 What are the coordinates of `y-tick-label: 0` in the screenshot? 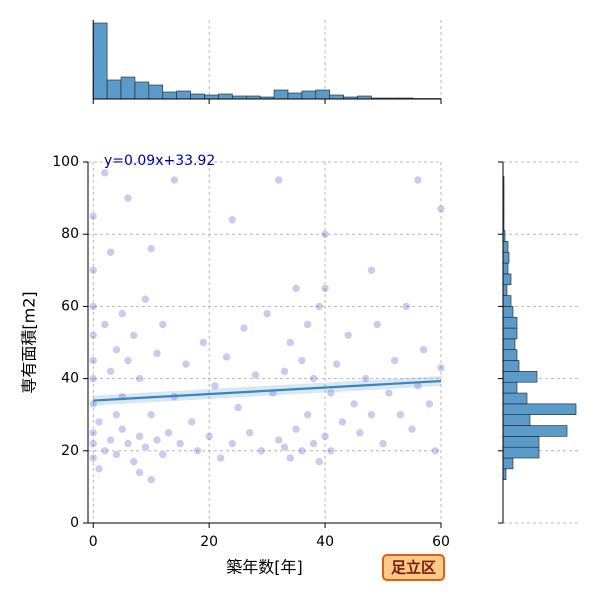 It's located at (74, 523).